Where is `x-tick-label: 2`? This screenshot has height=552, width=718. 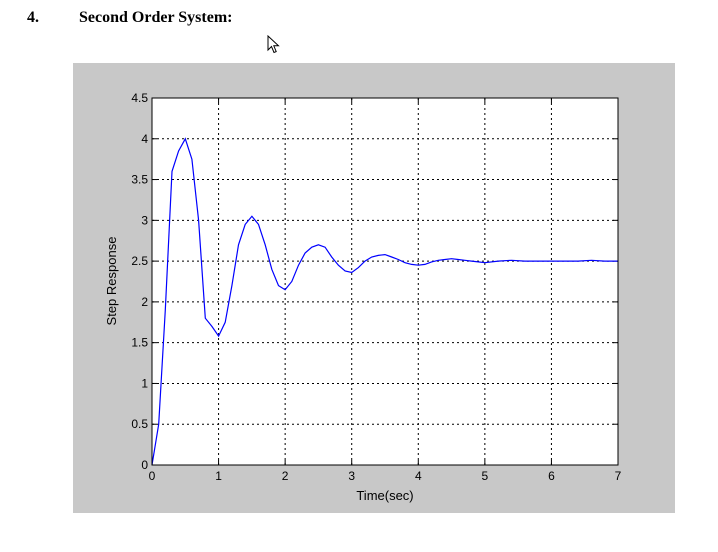 x-tick-label: 2 is located at coordinates (285, 476).